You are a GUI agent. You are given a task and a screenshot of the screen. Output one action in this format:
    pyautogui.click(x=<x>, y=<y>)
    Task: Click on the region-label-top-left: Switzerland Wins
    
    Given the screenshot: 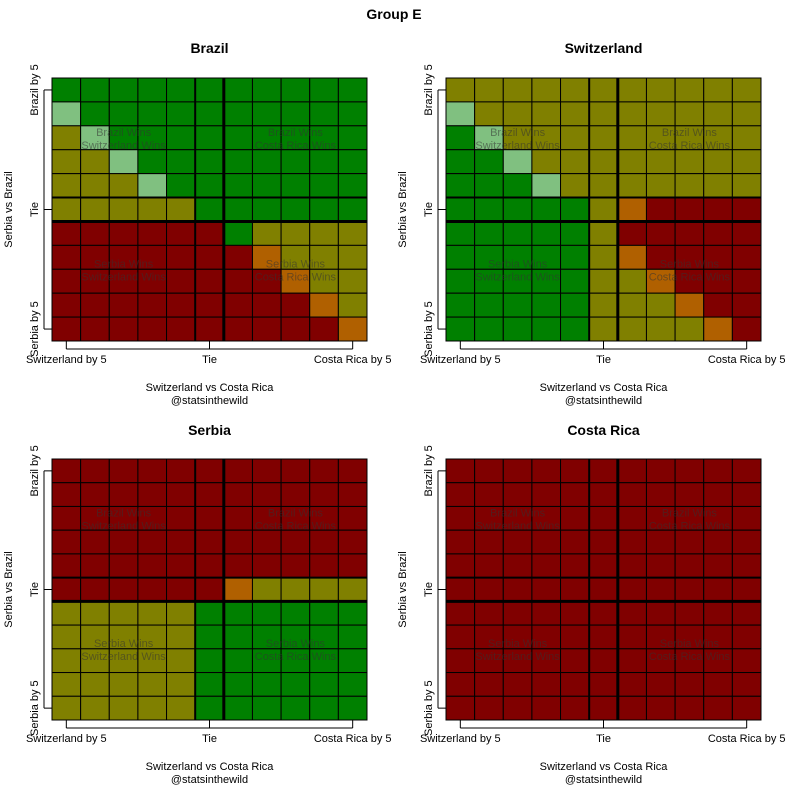 What is the action you would take?
    pyautogui.click(x=123, y=526)
    